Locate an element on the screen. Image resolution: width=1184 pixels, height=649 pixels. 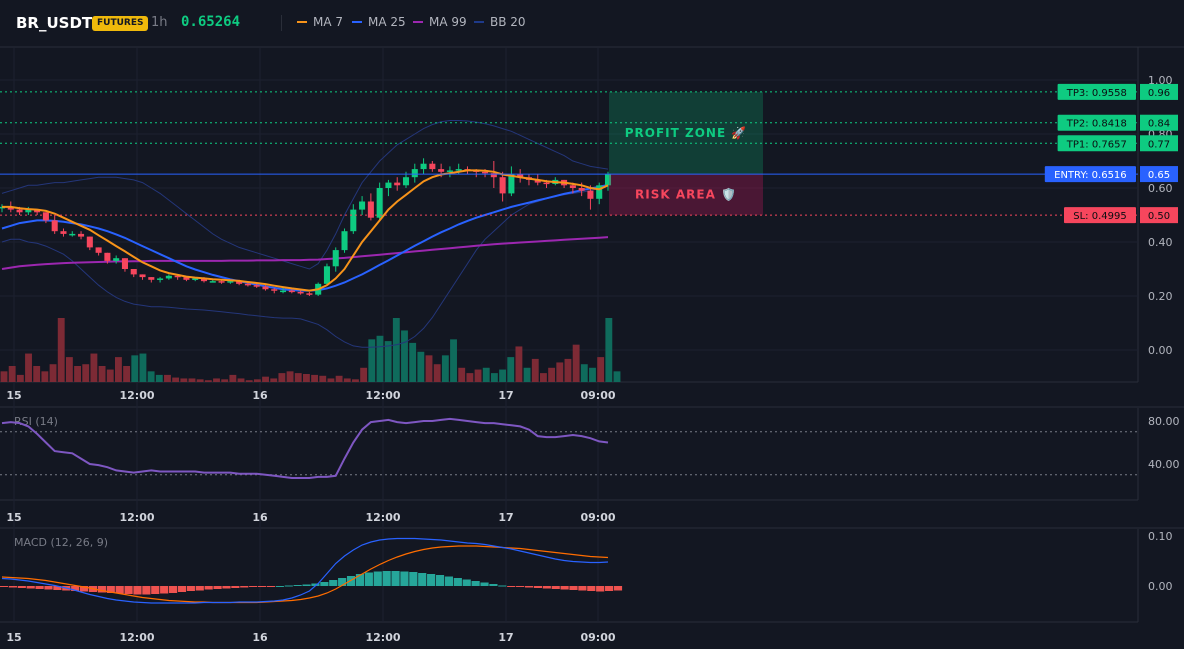
legend-ma25: MA 25 is located at coordinates (379, 22).